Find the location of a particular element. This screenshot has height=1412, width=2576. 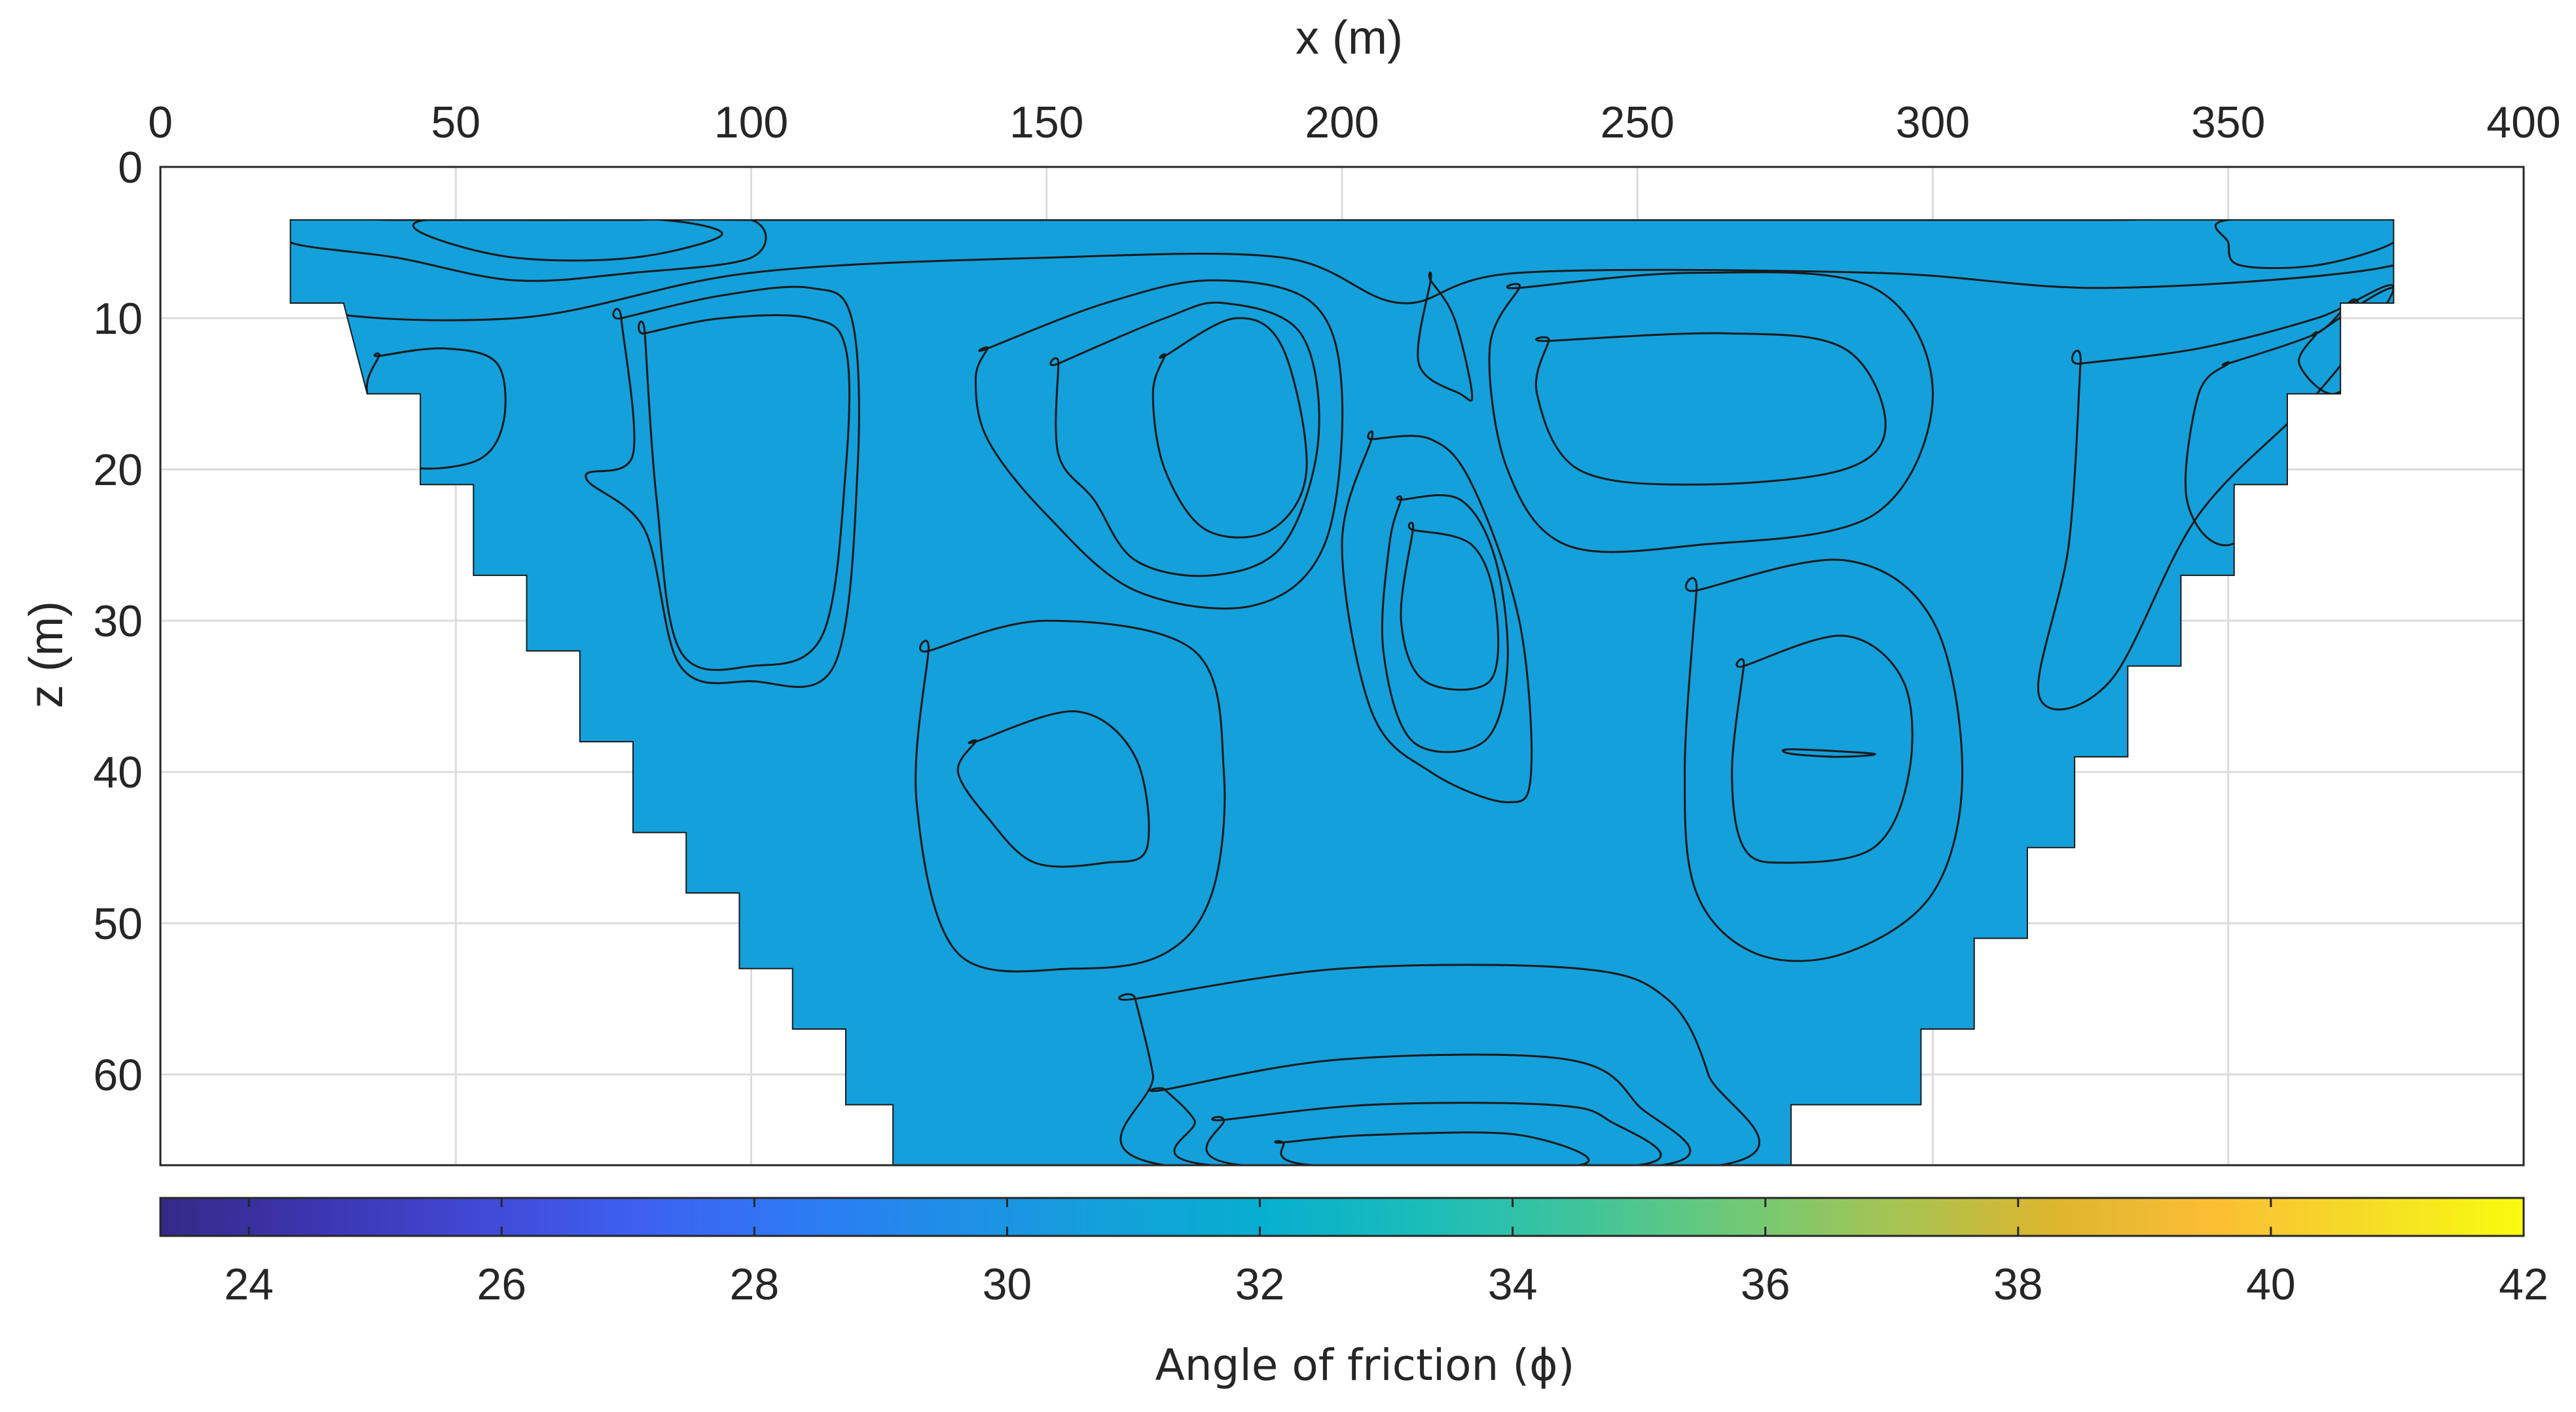

x-tick-label: 400 is located at coordinates (2523, 122).